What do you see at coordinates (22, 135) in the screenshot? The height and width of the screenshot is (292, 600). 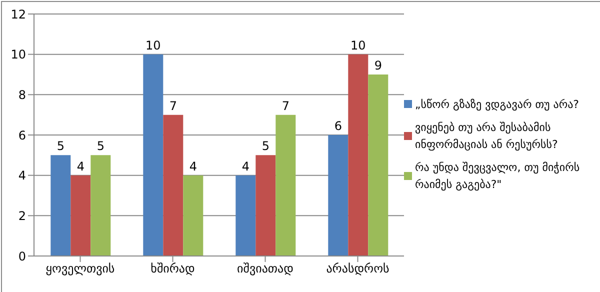 I see `y-tick-label: 6` at bounding box center [22, 135].